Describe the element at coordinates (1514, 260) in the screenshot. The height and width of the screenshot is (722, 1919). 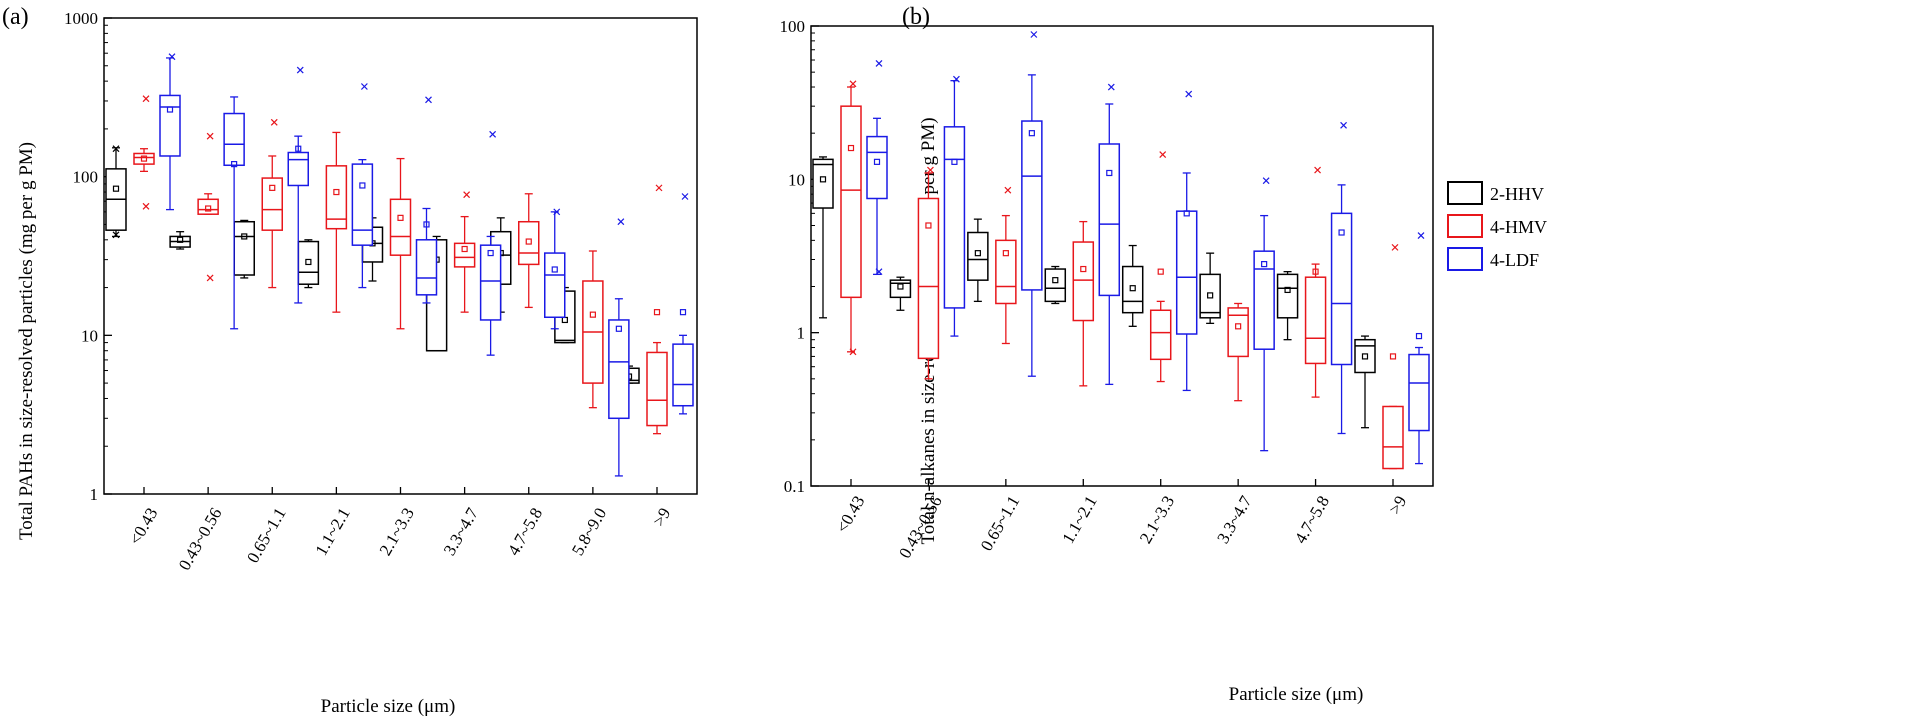
I see `legend-label: 4-LDF` at that location.